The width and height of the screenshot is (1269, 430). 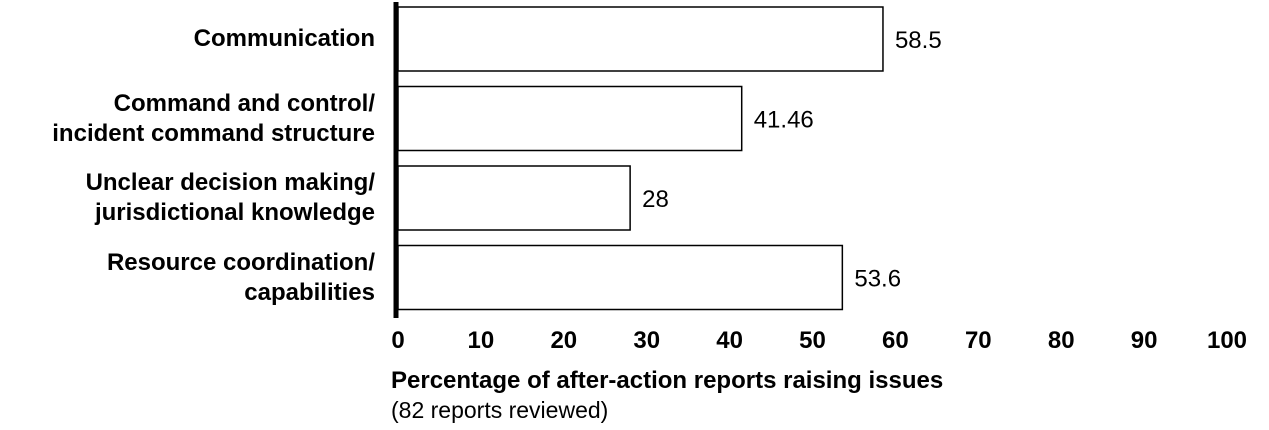 I want to click on data-label-2: 28, so click(x=655, y=199).